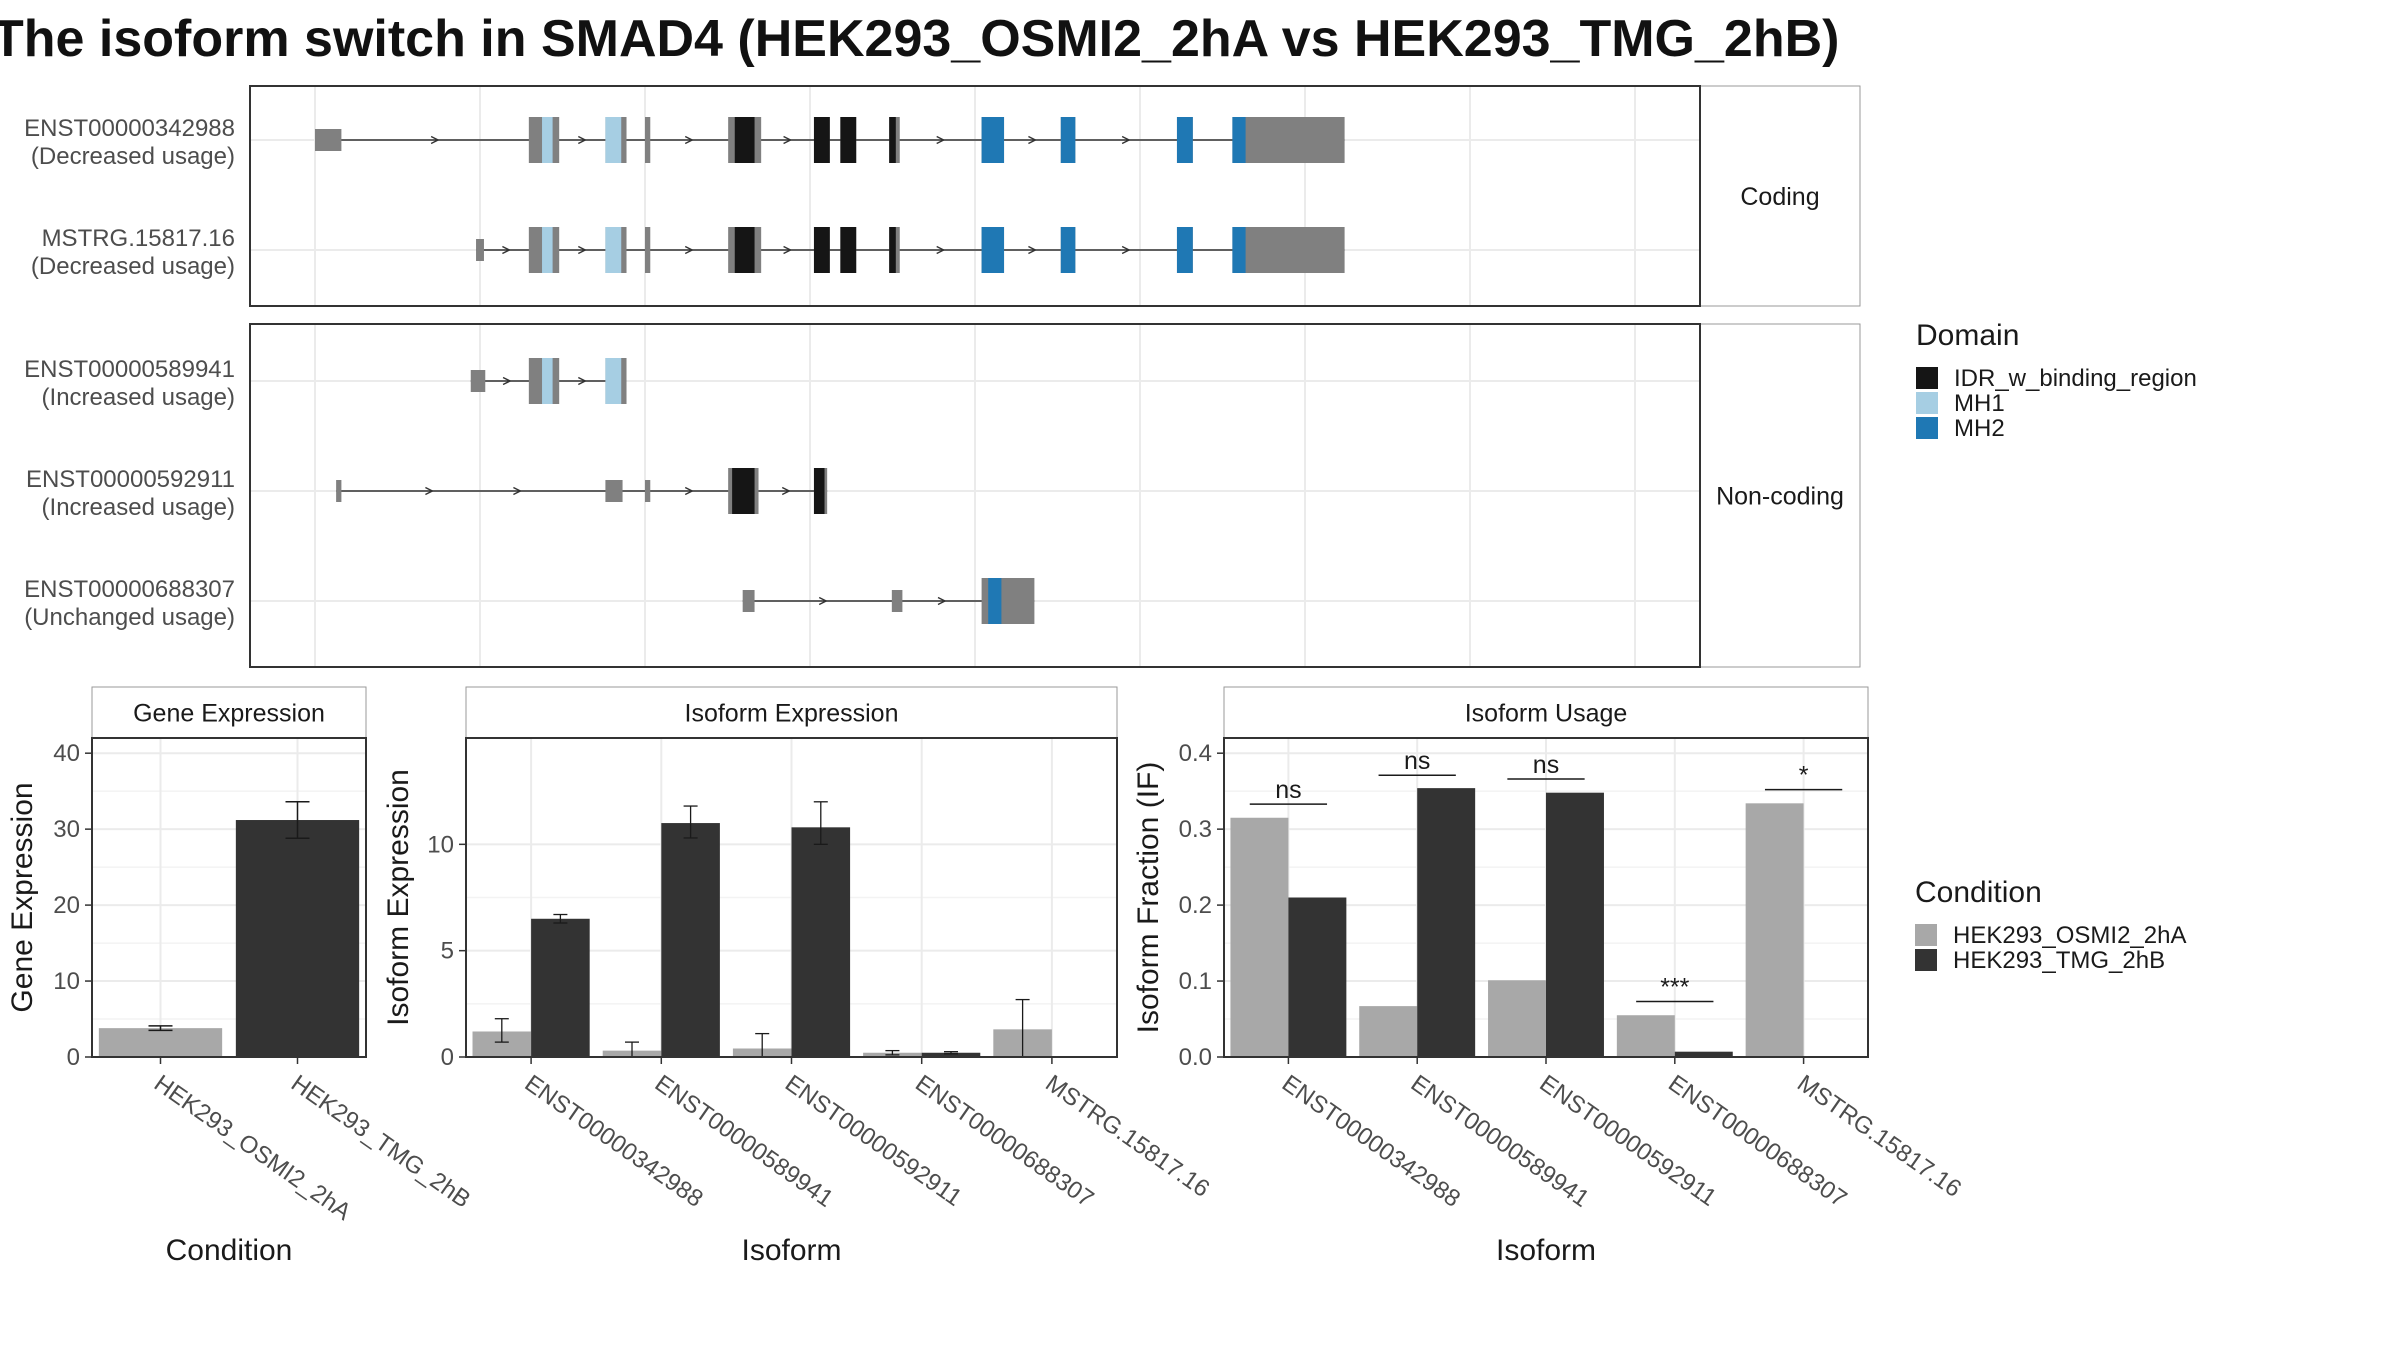 Image resolution: width=2400 pixels, height=1350 pixels. Describe the element at coordinates (1195, 1057) in the screenshot. I see `y-tick-label: 0.0` at that location.